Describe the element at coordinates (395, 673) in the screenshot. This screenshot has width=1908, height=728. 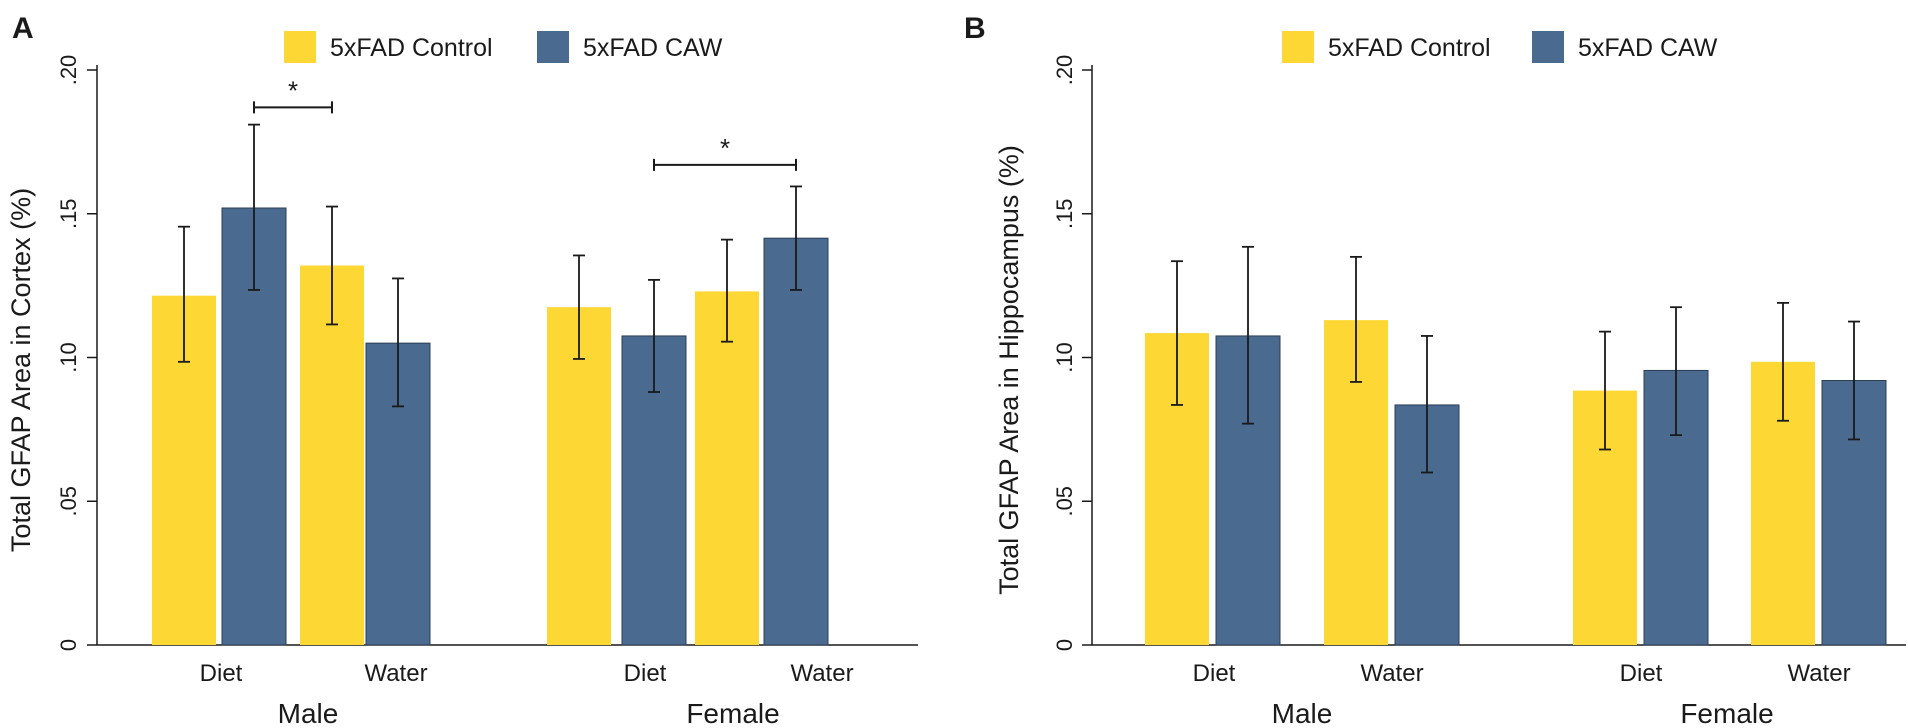
I see `panel-a-xtick-male-water: Water` at that location.